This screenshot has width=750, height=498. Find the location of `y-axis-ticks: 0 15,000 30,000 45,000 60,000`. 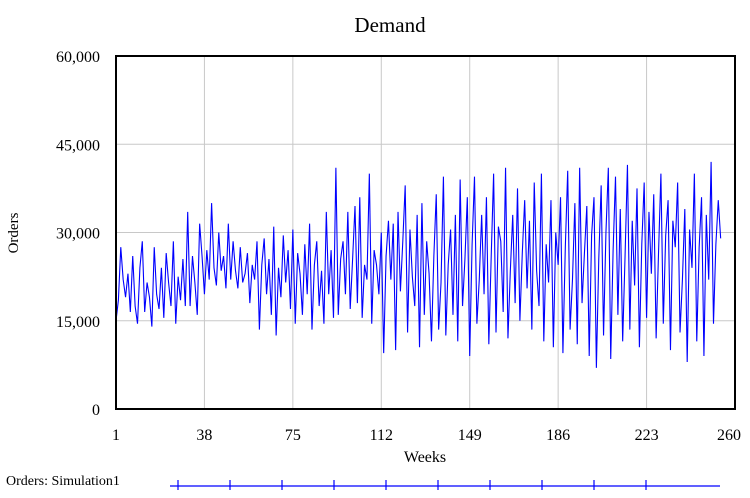

y-axis-ticks: 0 15,000 30,000 45,000 60,000 is located at coordinates (78, 234).